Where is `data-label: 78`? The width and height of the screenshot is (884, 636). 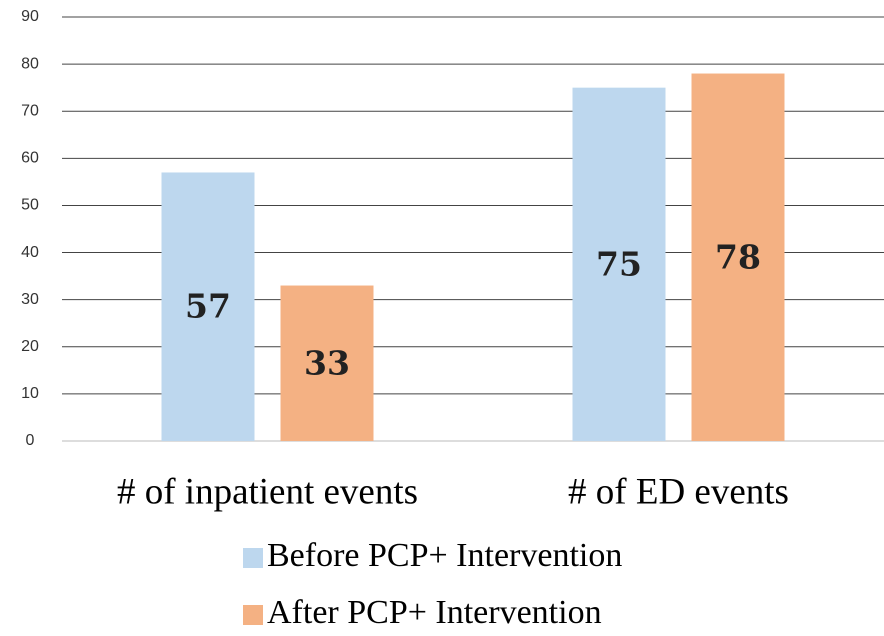 data-label: 78 is located at coordinates (738, 256).